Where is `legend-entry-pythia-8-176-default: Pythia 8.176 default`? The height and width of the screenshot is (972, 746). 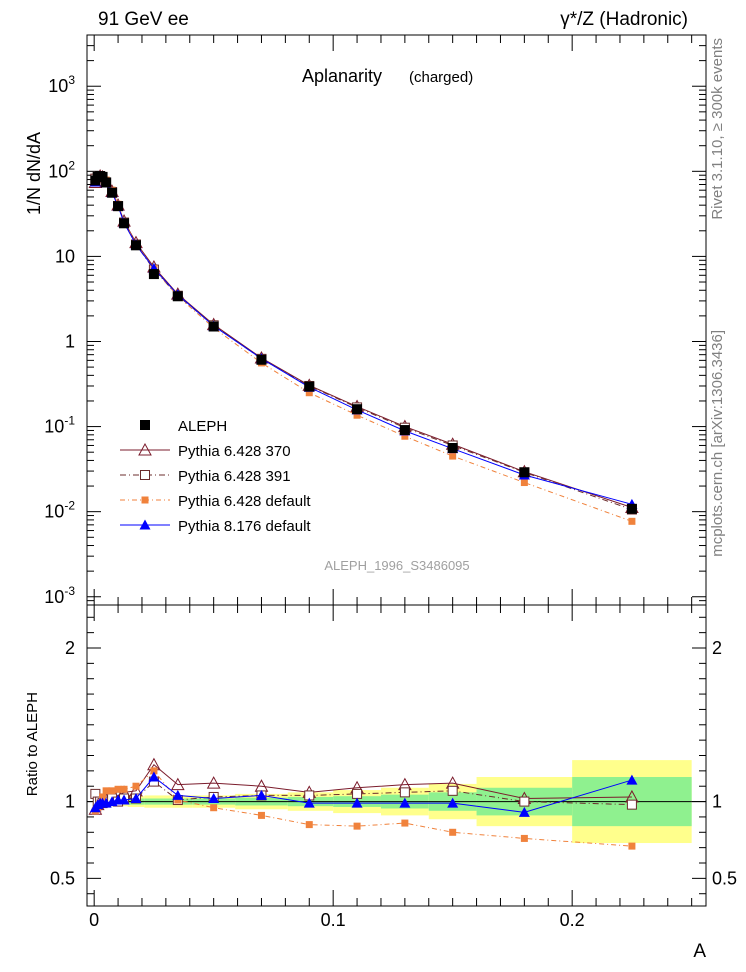 legend-entry-pythia-8-176-default: Pythia 8.176 default is located at coordinates (215, 526).